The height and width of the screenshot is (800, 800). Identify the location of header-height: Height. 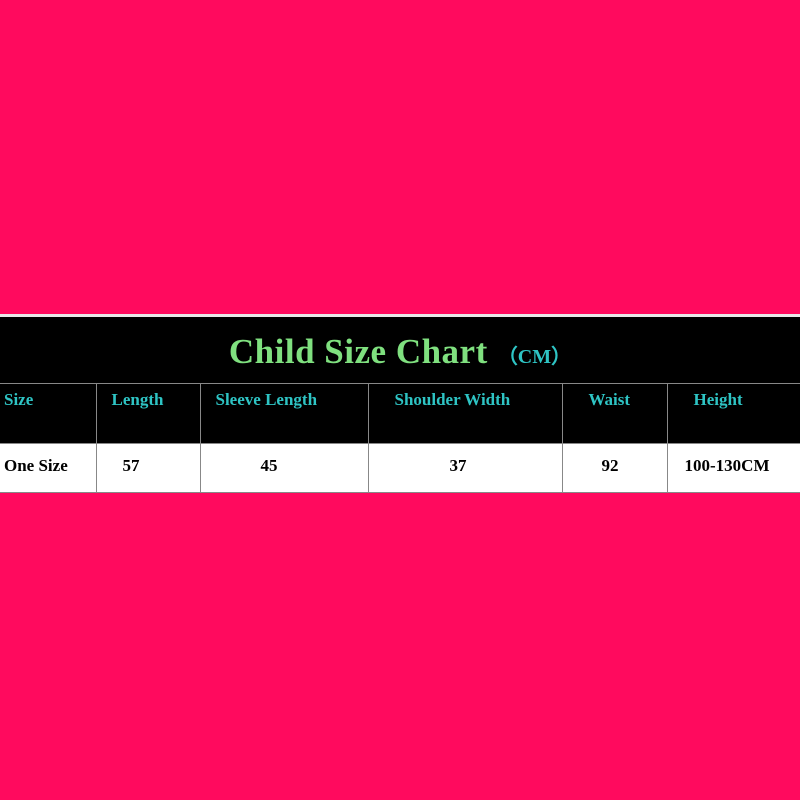
(733, 413).